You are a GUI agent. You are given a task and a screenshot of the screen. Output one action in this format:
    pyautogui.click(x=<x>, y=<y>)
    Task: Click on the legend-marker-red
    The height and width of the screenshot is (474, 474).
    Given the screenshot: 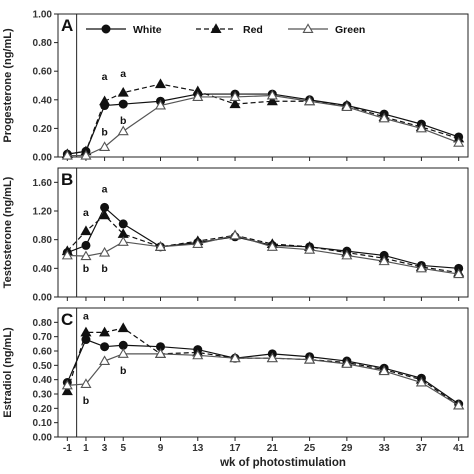 What is the action you would take?
    pyautogui.click(x=216, y=28)
    